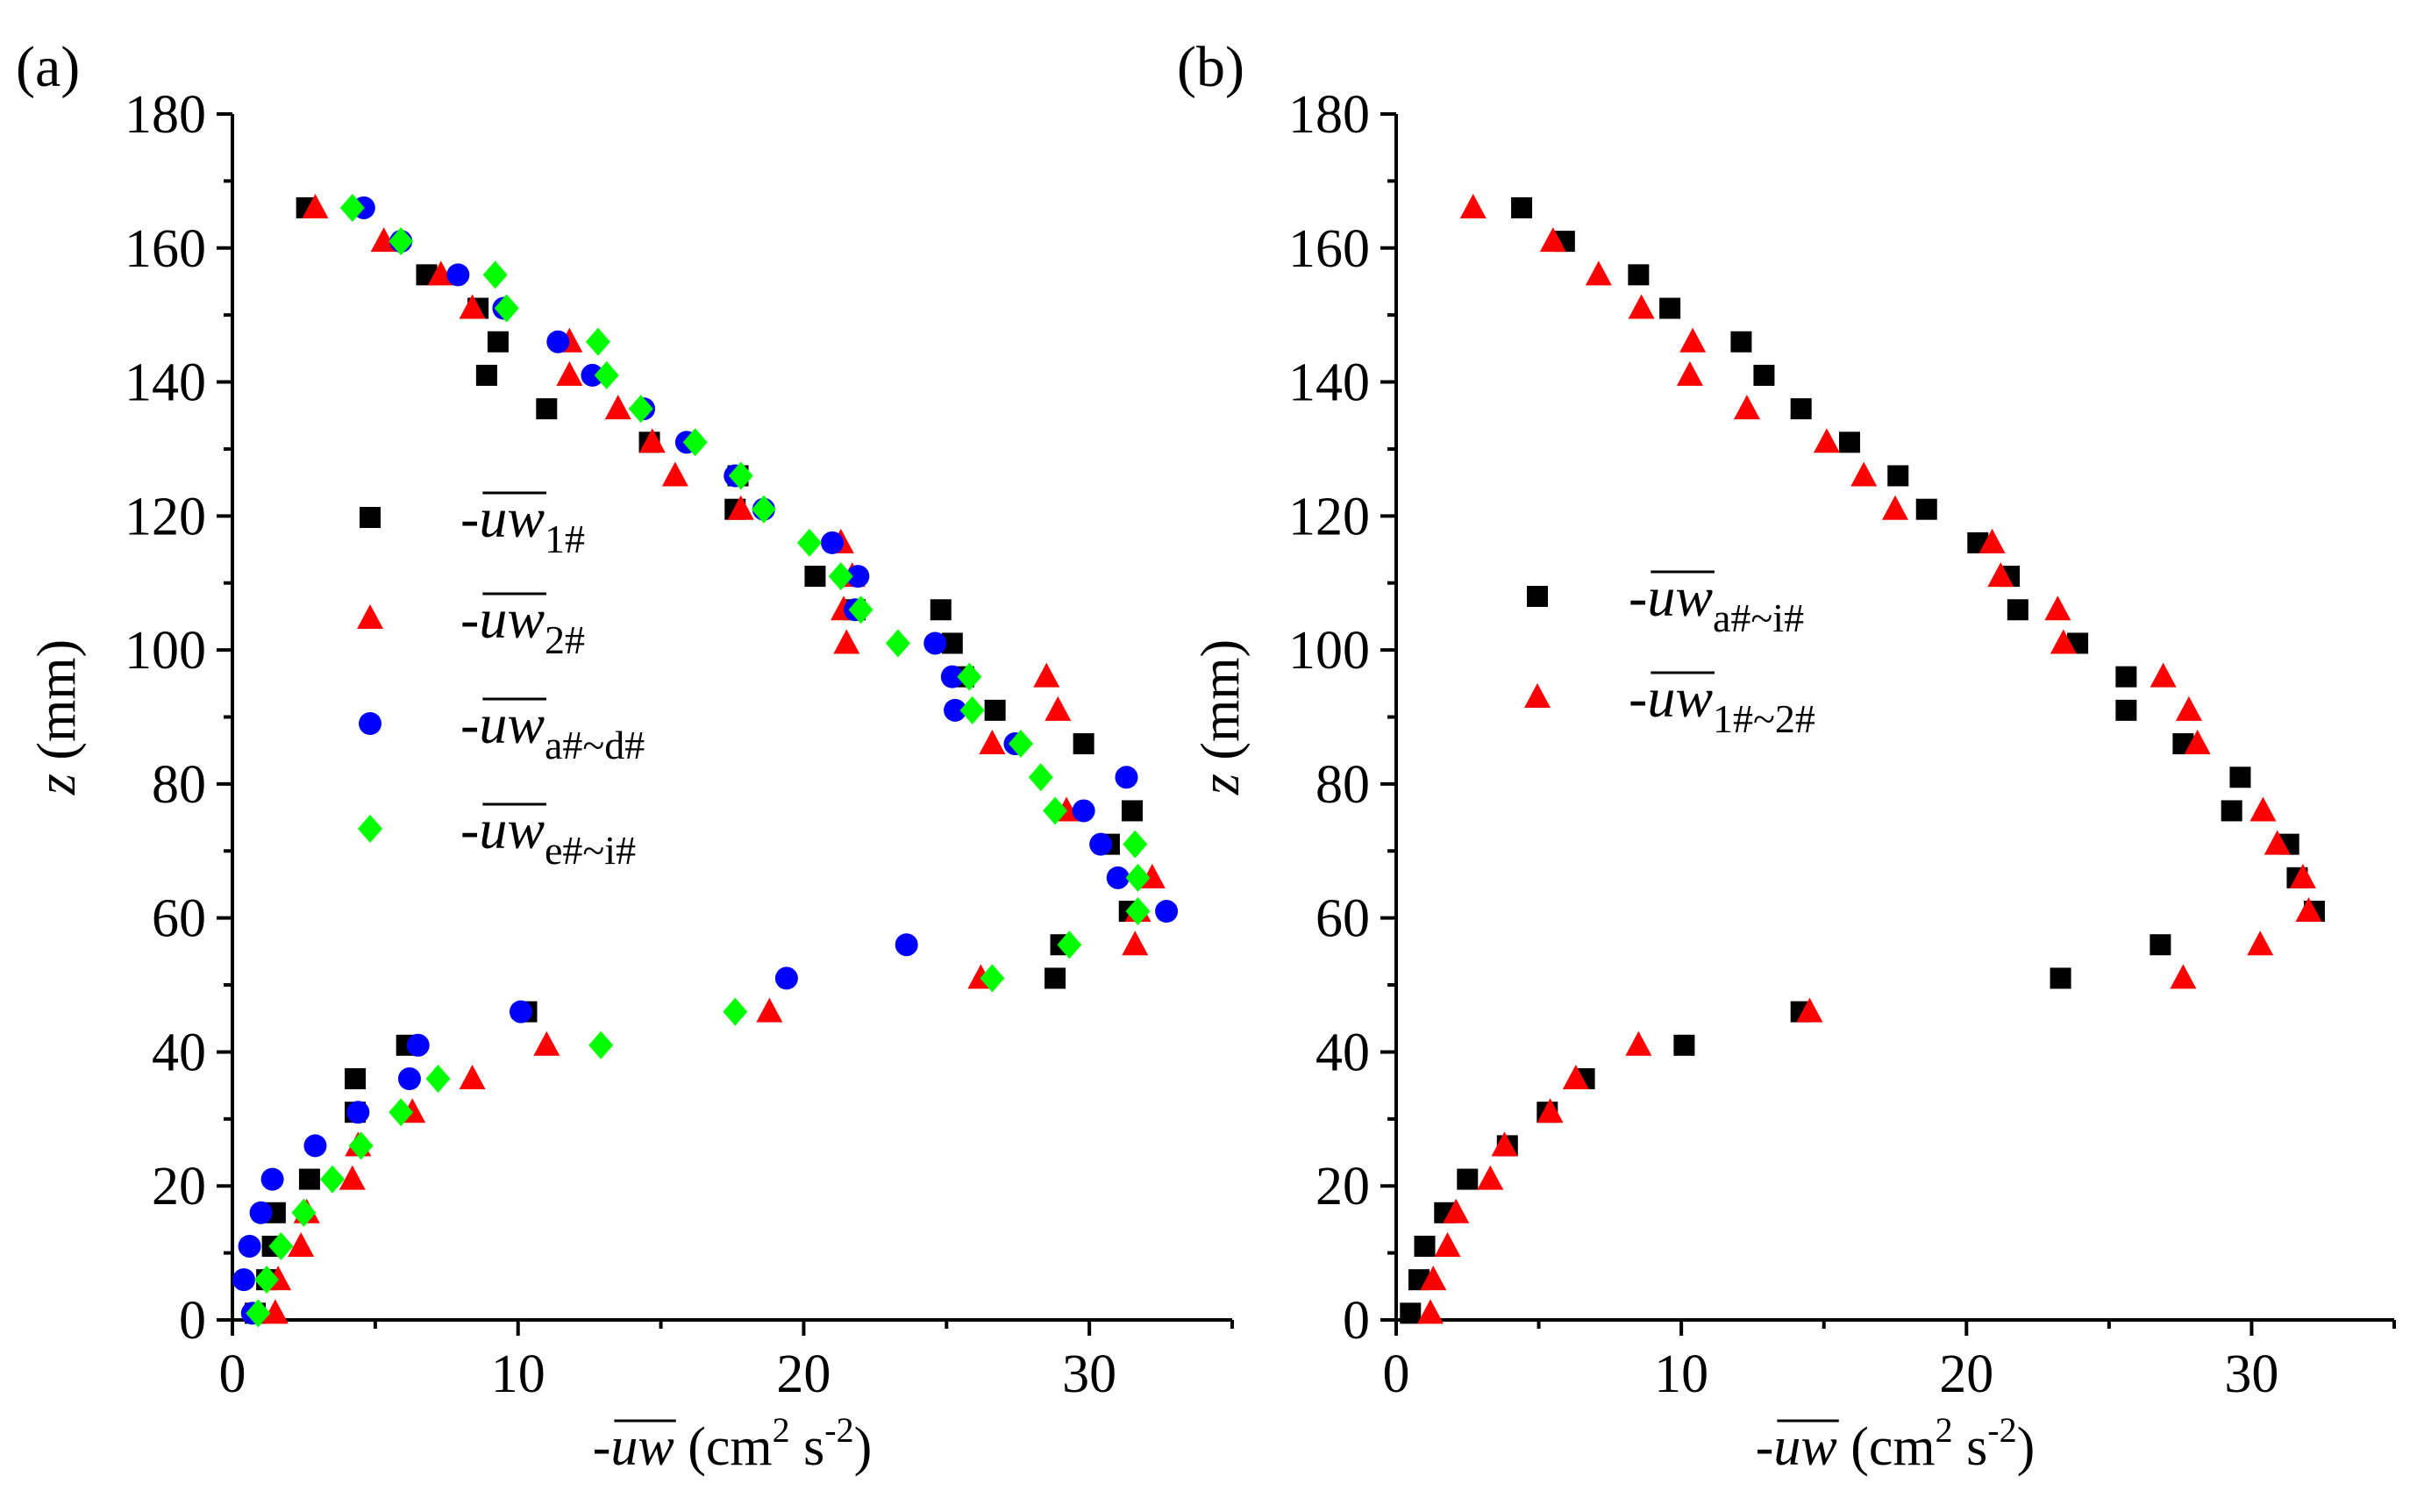 The height and width of the screenshot is (1512, 2417). Describe the element at coordinates (469, 518) in the screenshot. I see `legend-prefix: -` at that location.